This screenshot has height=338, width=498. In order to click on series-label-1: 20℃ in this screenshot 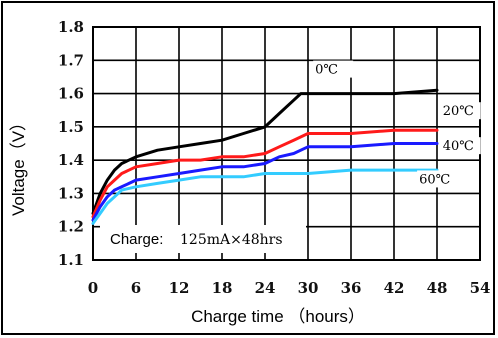, I will do `click(458, 111)`.